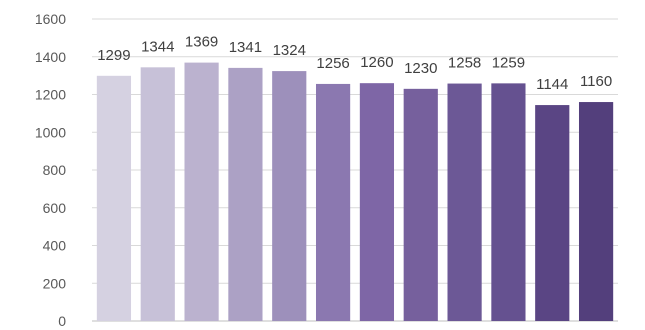 Image resolution: width=645 pixels, height=330 pixels. I want to click on data-label: 1341, so click(245, 47).